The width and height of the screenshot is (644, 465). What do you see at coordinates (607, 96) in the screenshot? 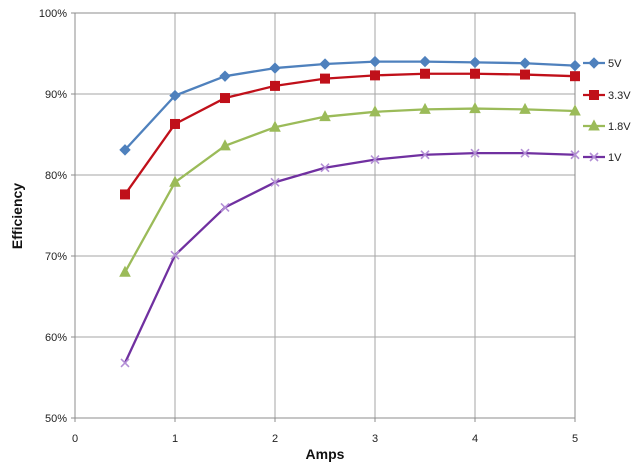
I see `legend-item: 3.3V` at bounding box center [607, 96].